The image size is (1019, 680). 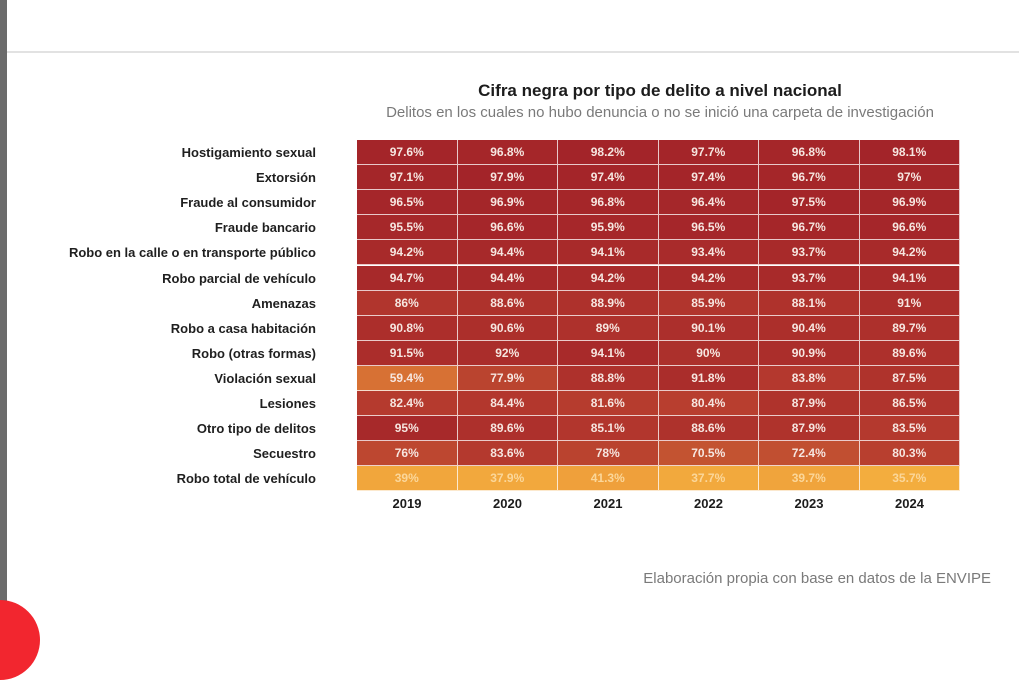 I want to click on row-label: Fraude bancario, so click(x=265, y=228).